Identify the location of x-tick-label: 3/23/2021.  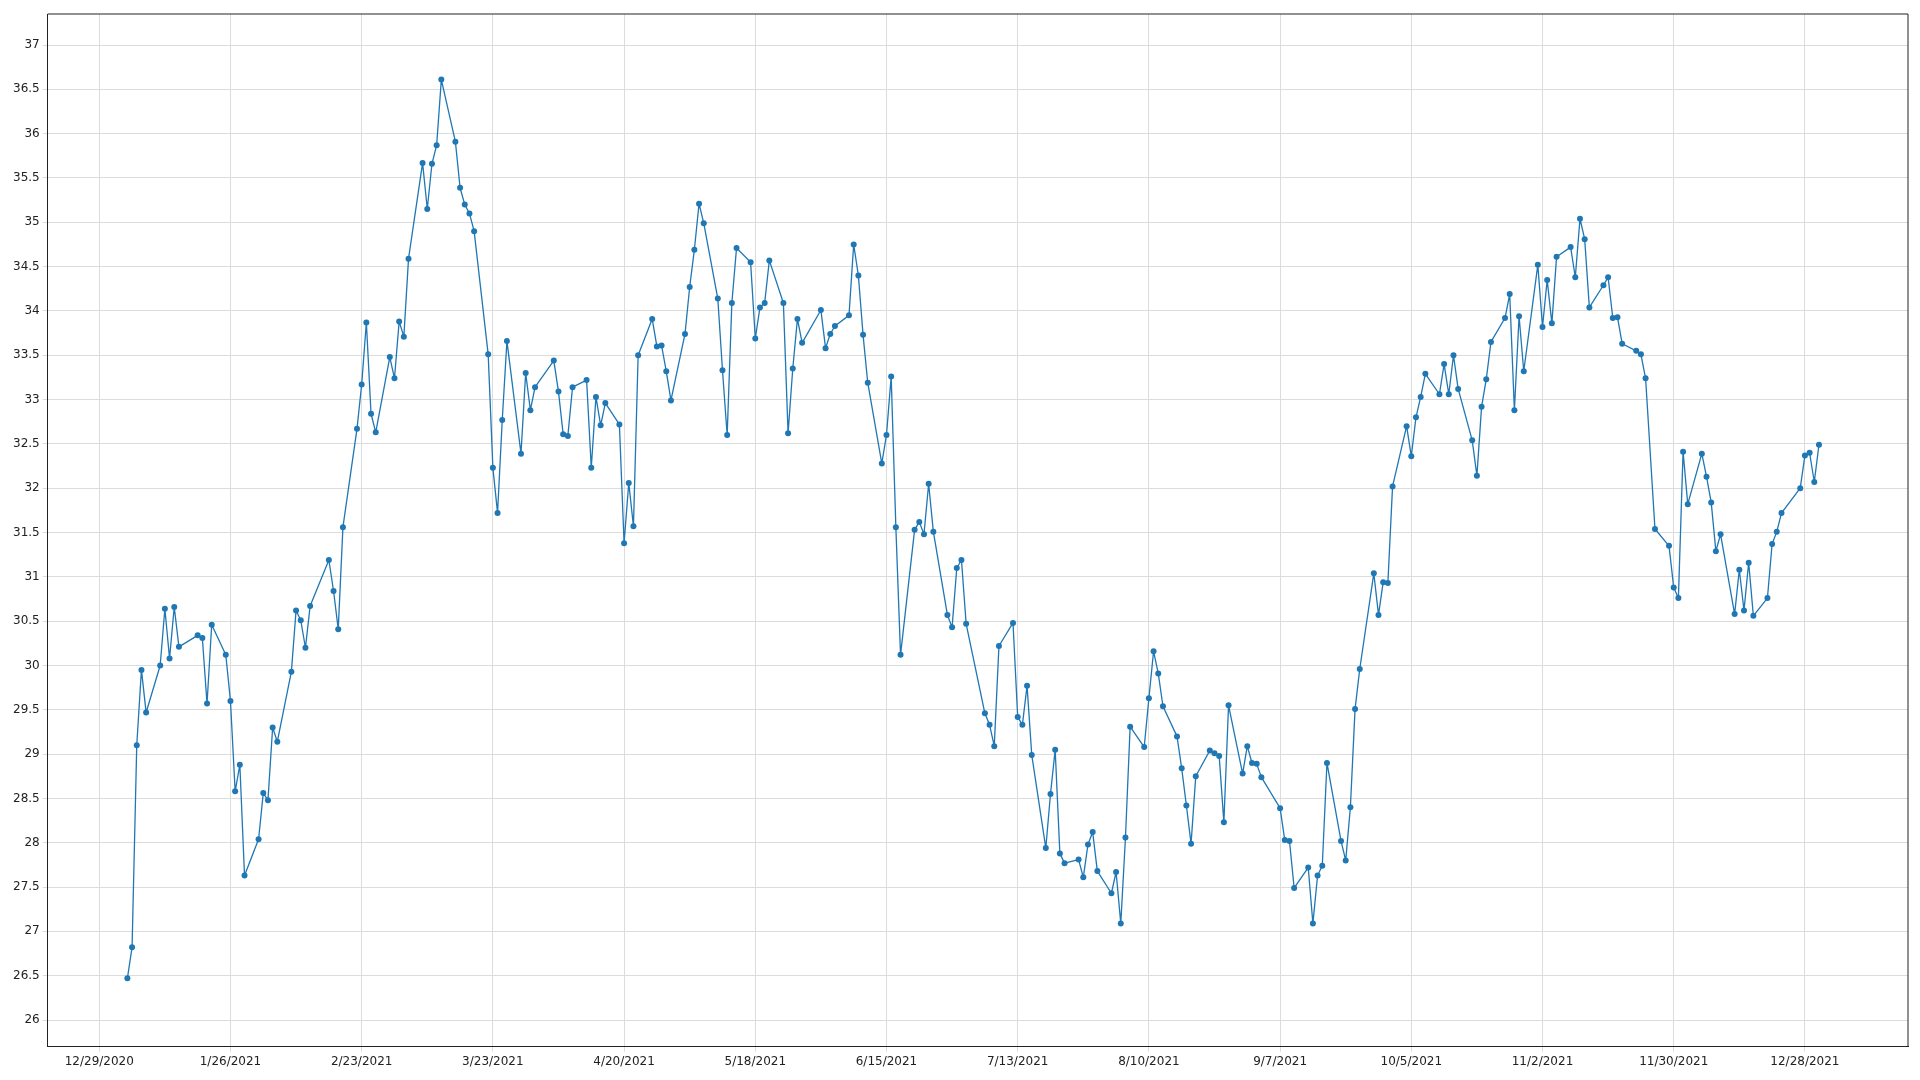
(493, 1060).